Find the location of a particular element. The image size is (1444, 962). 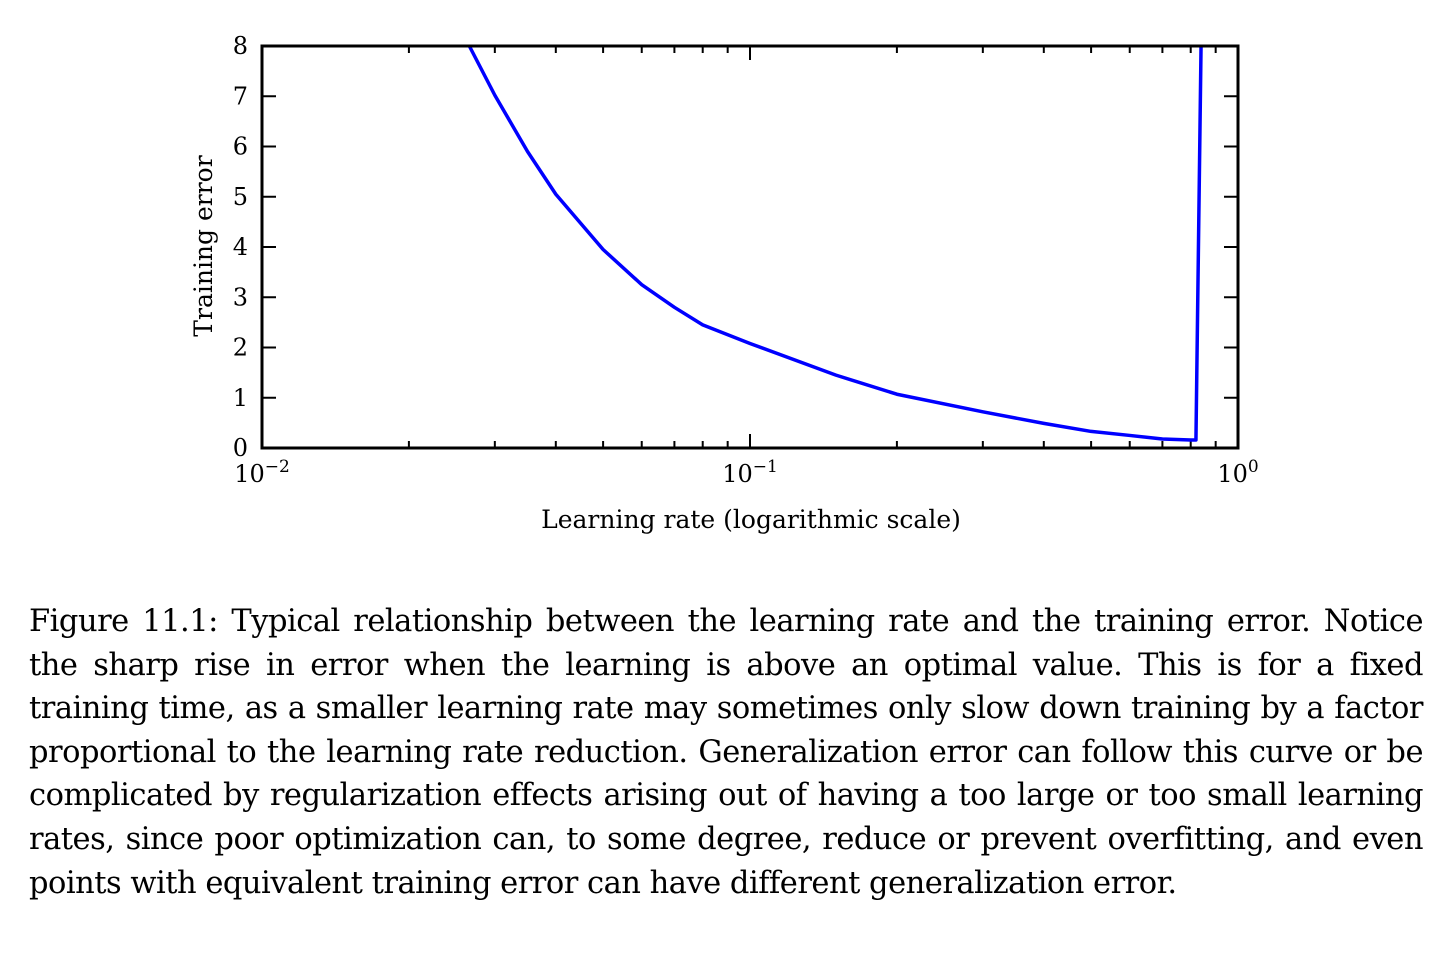

y-tick-label: 8 is located at coordinates (240, 46).